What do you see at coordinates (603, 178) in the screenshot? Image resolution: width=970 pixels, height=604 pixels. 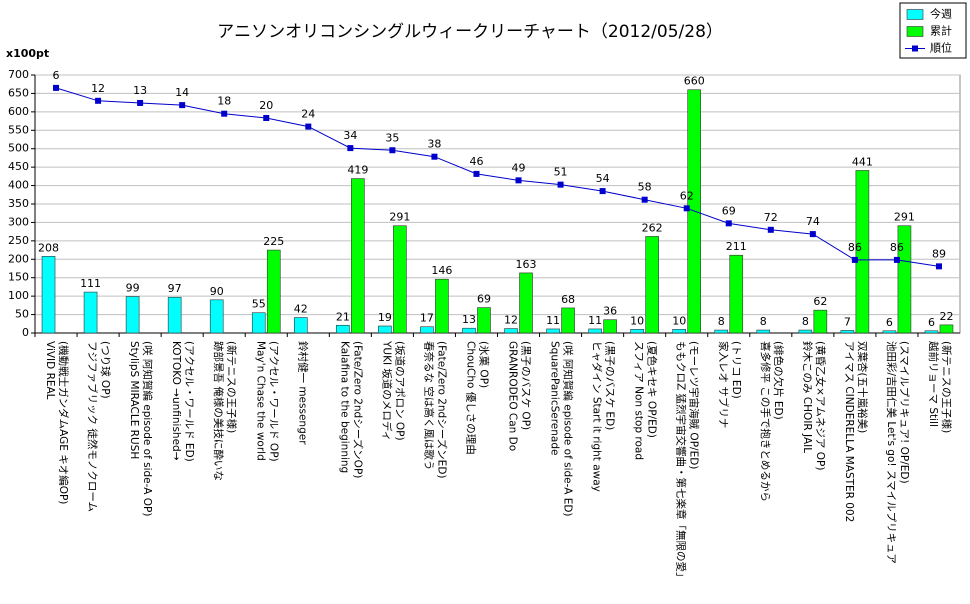 I see `data-label: 54` at bounding box center [603, 178].